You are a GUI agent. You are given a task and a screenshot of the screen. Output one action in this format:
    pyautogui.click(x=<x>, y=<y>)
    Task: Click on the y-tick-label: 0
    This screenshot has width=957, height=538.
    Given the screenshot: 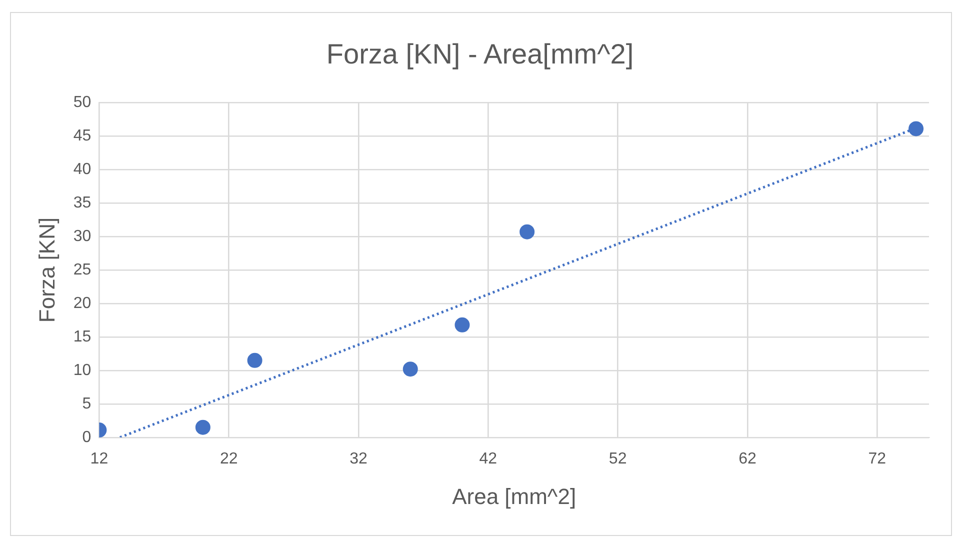 What is the action you would take?
    pyautogui.click(x=87, y=437)
    